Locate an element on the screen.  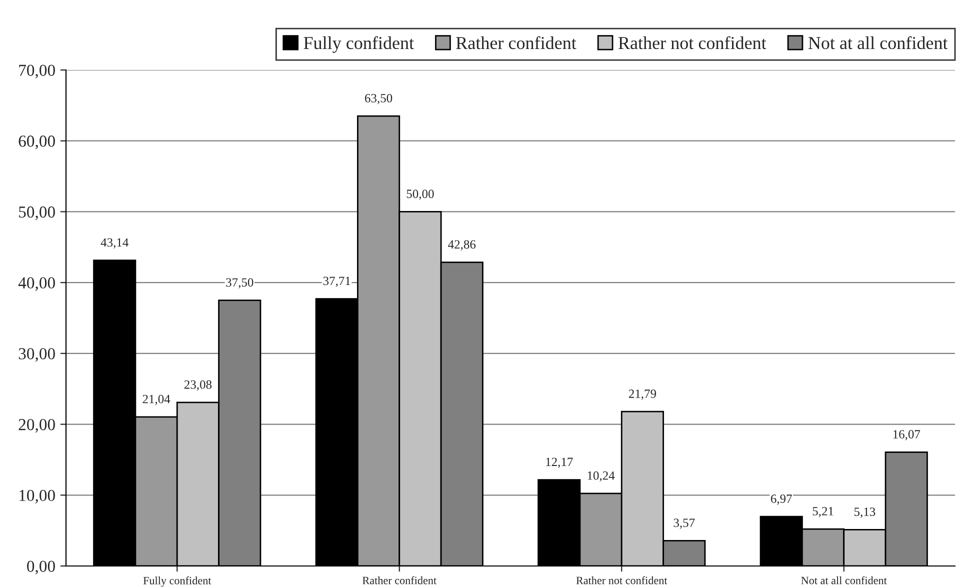
data-label: 23,08 is located at coordinates (198, 385).